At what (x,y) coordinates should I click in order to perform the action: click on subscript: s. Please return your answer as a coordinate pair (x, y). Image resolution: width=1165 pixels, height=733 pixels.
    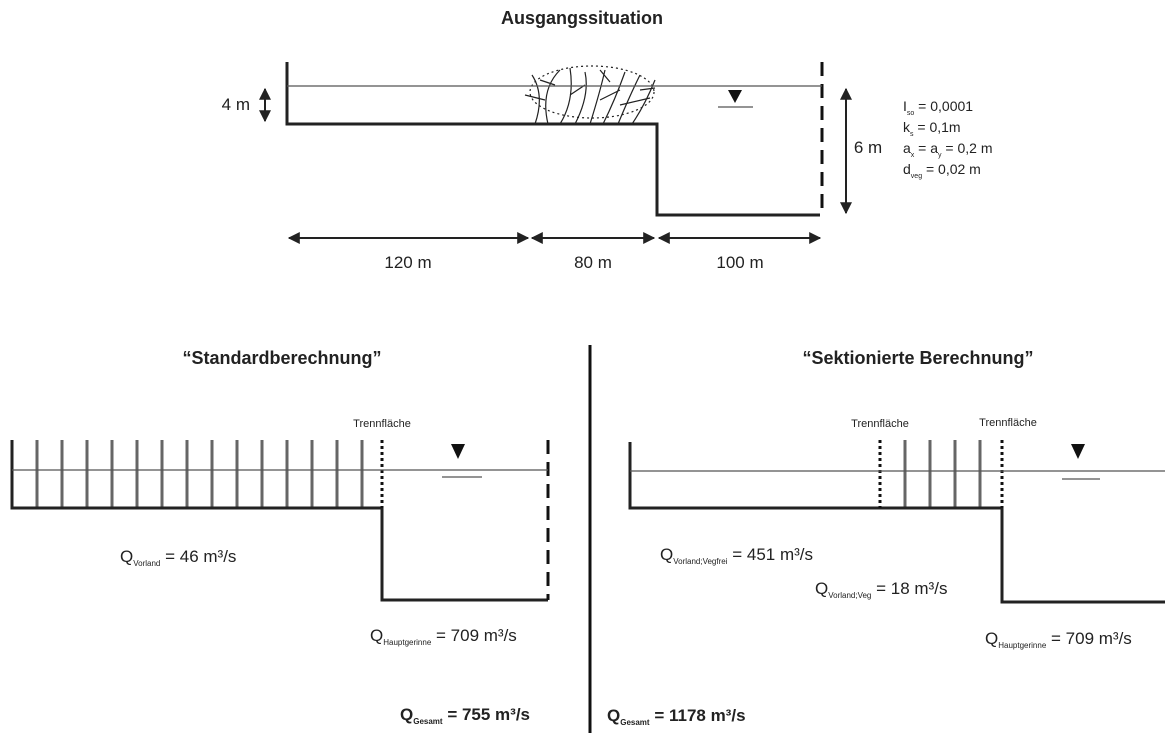
    Looking at the image, I should click on (912, 134).